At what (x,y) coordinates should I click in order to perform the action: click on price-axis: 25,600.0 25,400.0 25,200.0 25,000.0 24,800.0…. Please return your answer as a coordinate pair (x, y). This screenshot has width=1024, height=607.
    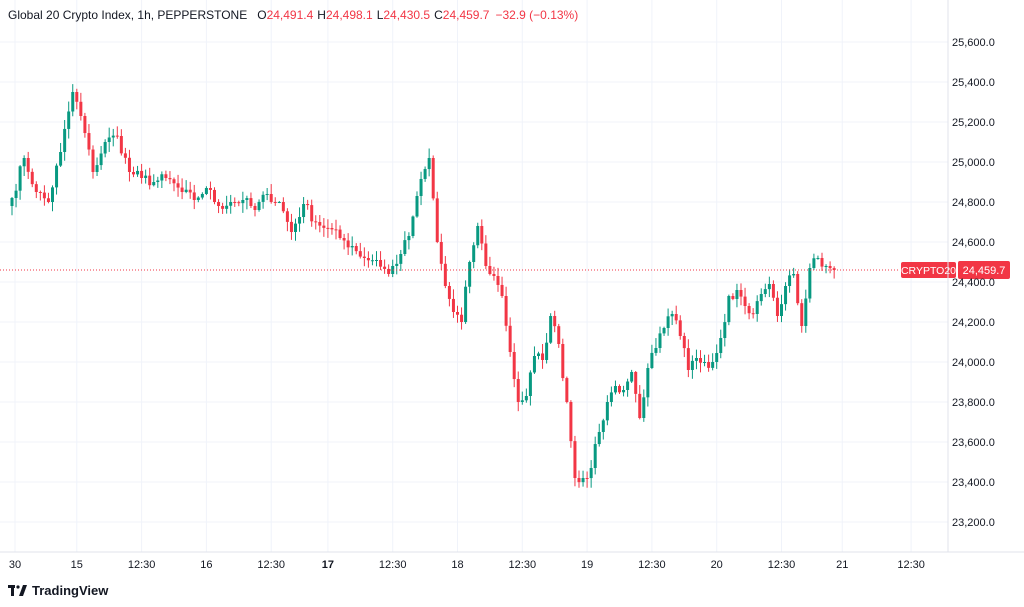
    Looking at the image, I should click on (971, 276).